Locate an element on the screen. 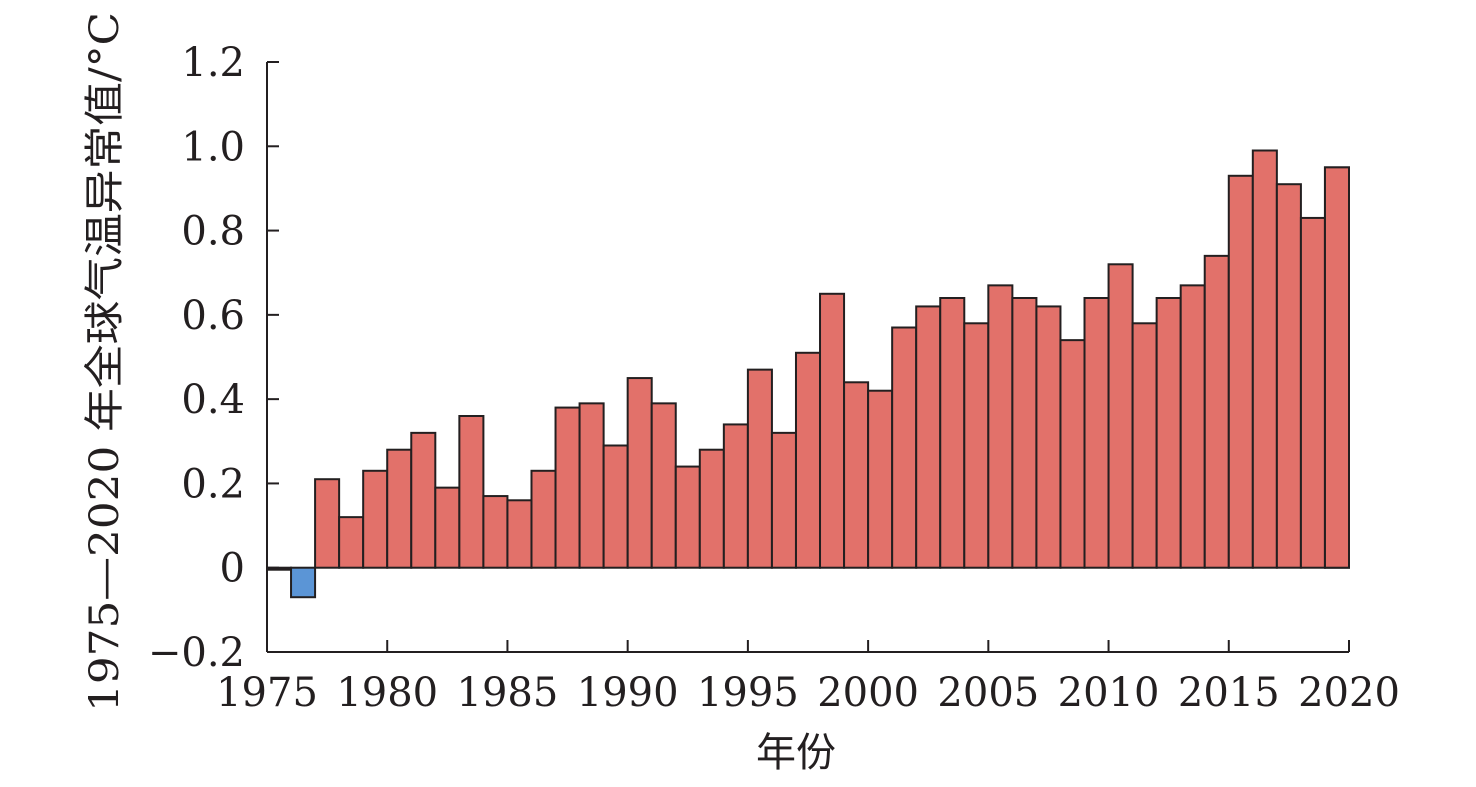 This screenshot has height=787, width=1476. bar-2016 is located at coordinates (1264, 359).